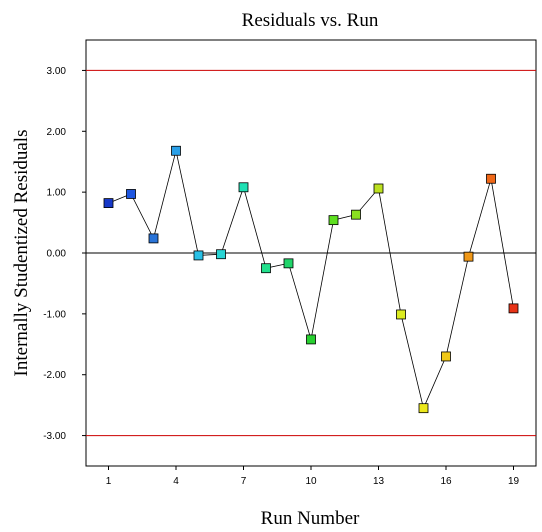  Describe the element at coordinates (244, 481) in the screenshot. I see `x-tick-label: 7` at that location.